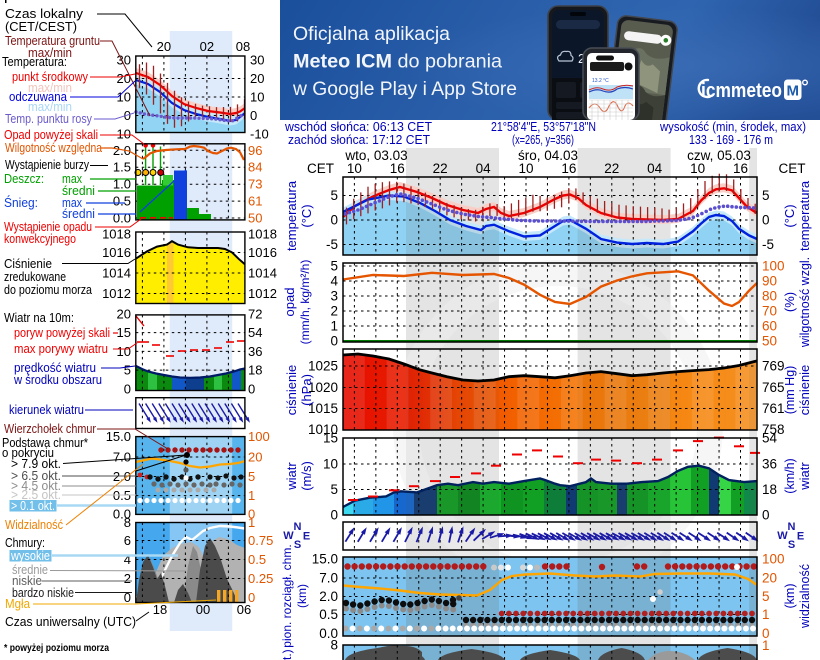 This screenshot has height=660, width=820. I want to click on svg-text: 1025, so click(323, 366).